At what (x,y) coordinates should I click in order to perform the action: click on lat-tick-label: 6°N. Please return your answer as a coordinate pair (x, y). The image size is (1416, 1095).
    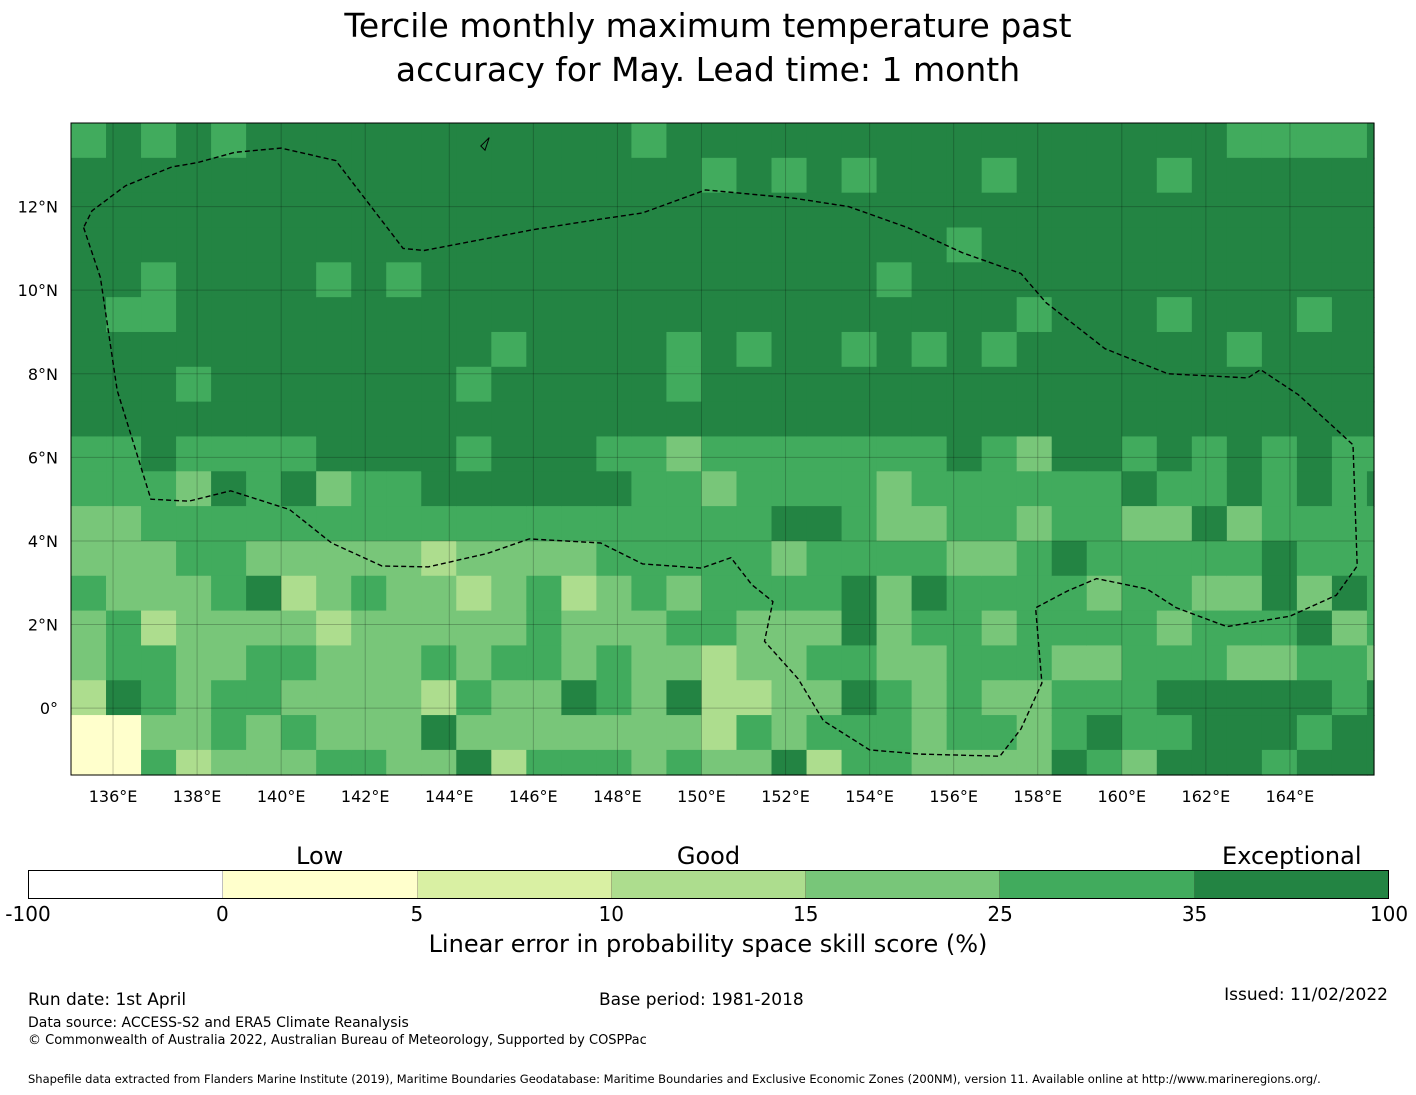
    Looking at the image, I should click on (43, 457).